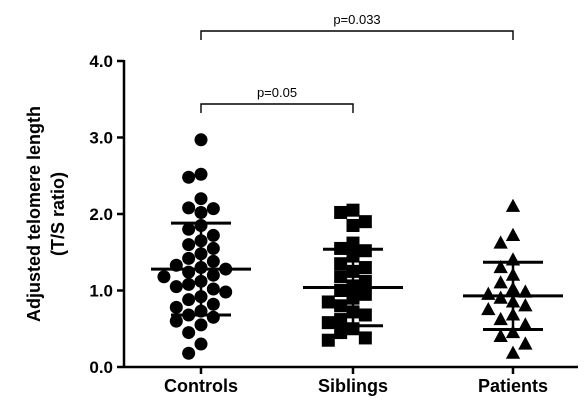 This screenshot has width=585, height=402. Describe the element at coordinates (34, 214) in the screenshot. I see `y-axis-title-line1: Adjusted telomere length` at that location.